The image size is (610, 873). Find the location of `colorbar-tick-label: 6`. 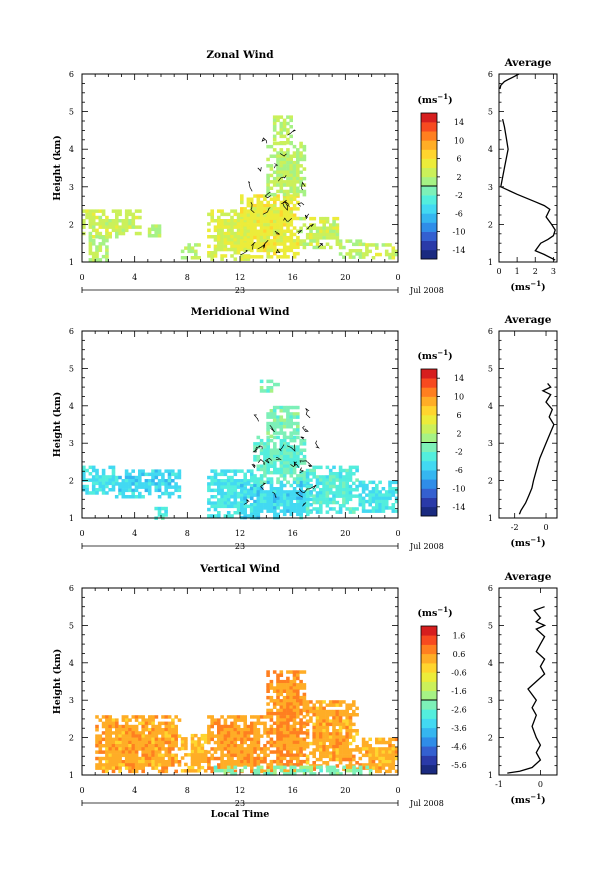

colorbar-tick-label: 6 is located at coordinates (458, 159).